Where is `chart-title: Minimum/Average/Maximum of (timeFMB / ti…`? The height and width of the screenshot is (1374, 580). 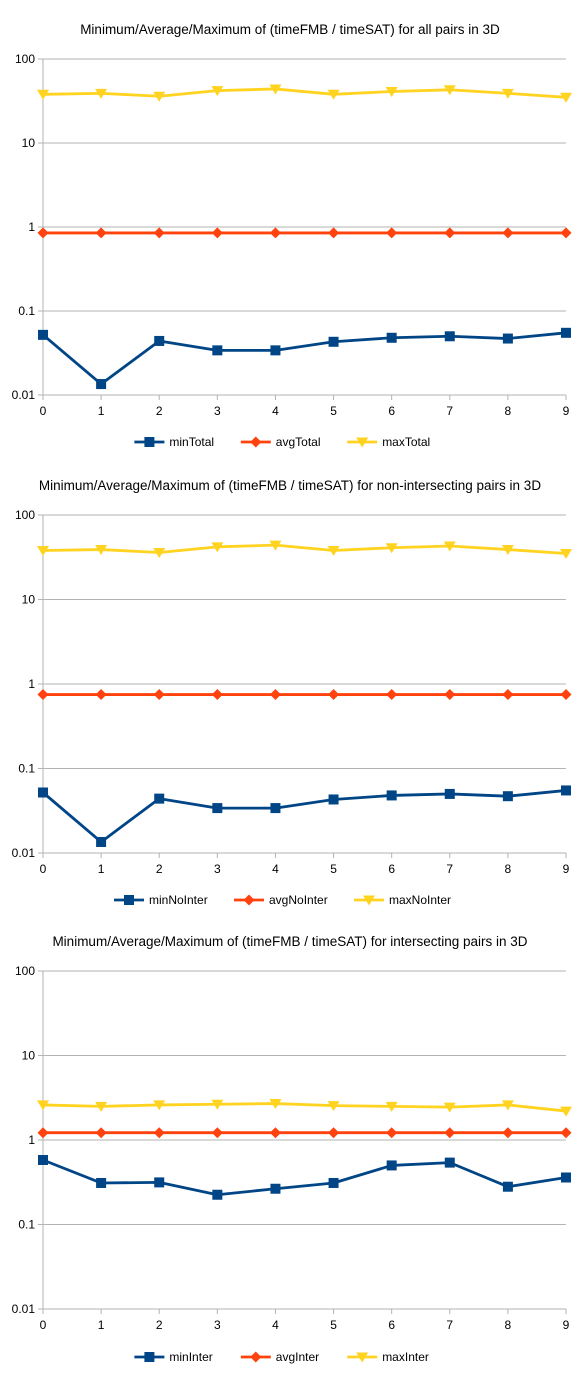 chart-title: Minimum/Average/Maximum of (timeFMB / ti… is located at coordinates (289, 941).